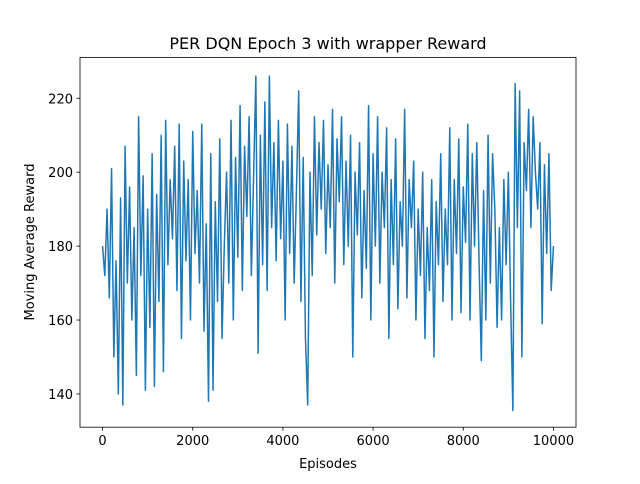 This screenshot has height=484, width=640. I want to click on x-tick-label: 0, so click(102, 441).